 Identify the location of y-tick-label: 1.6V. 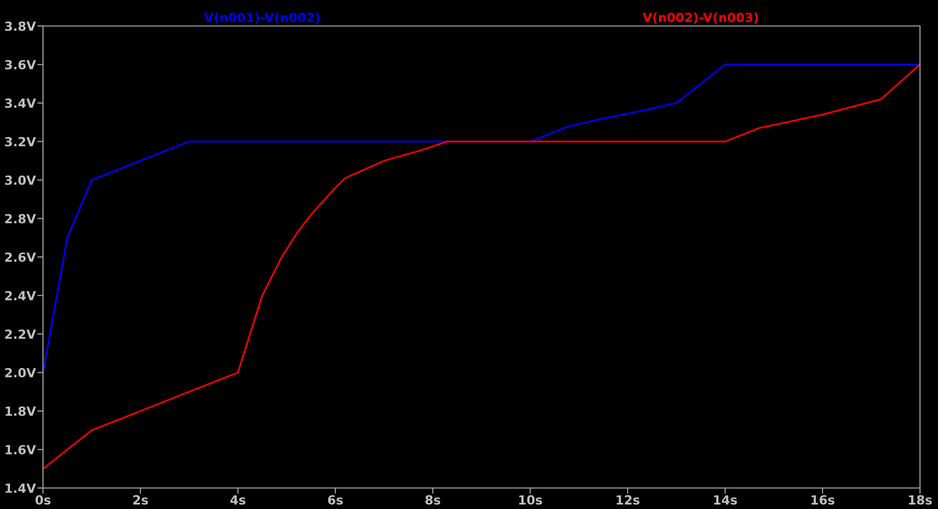
(21, 449).